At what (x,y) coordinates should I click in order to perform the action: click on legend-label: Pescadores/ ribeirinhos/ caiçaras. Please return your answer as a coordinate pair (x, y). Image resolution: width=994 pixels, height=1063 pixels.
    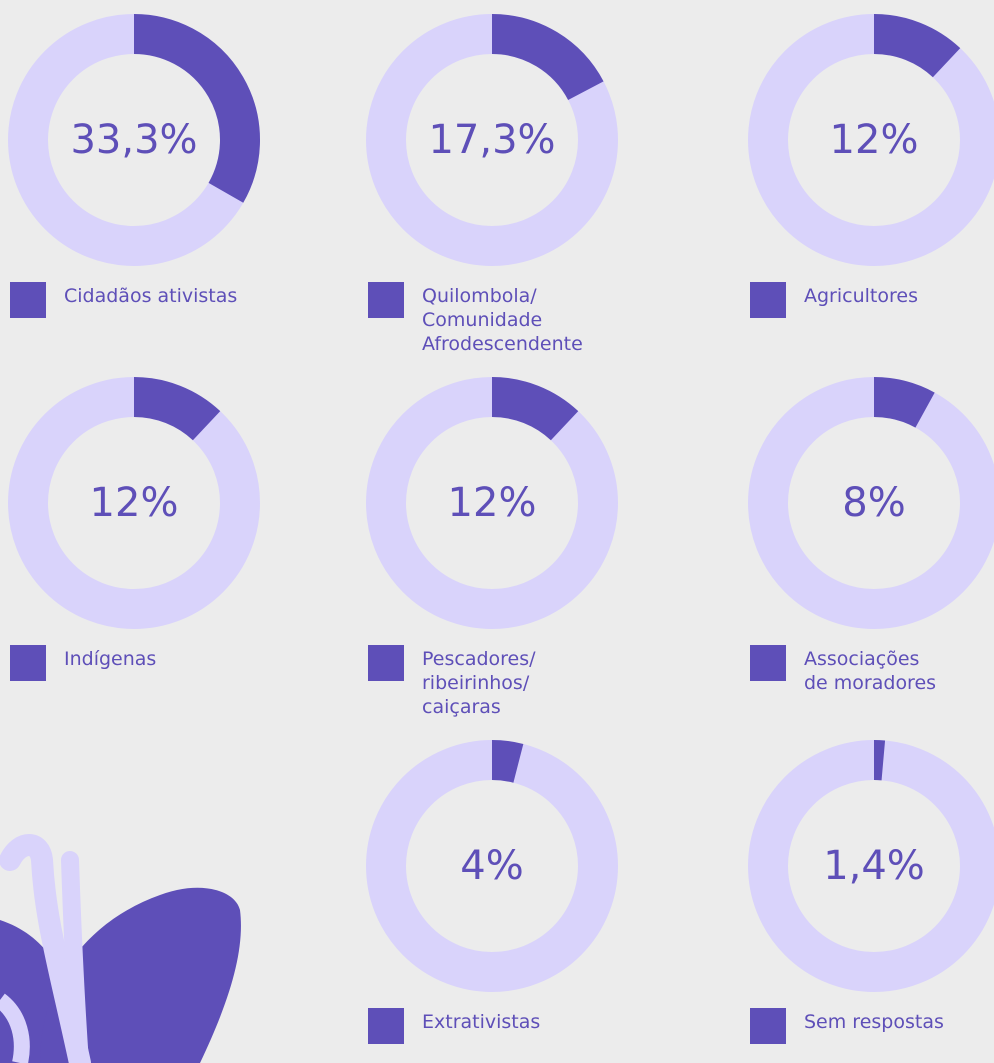
    Looking at the image, I should click on (479, 683).